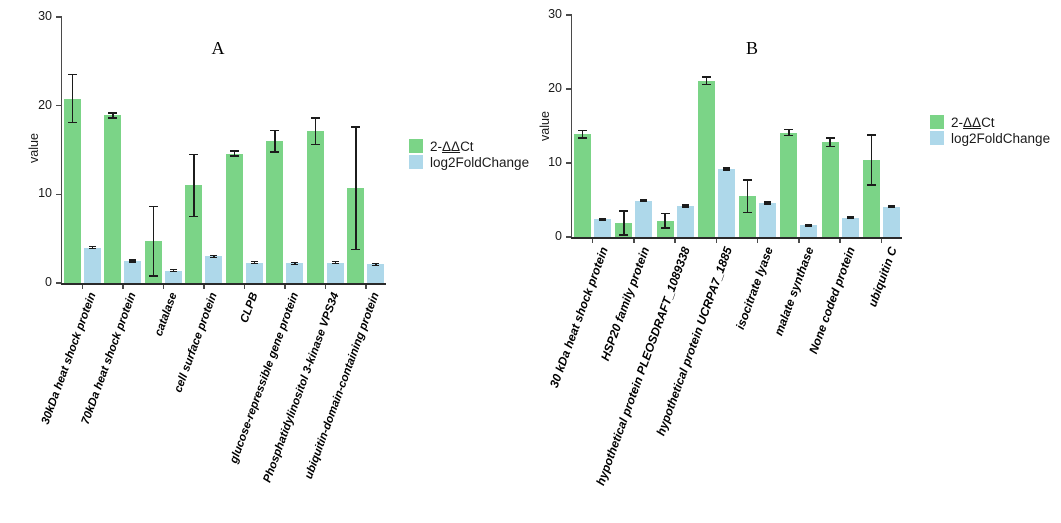 This screenshot has width=1061, height=523. Describe the element at coordinates (754, 288) in the screenshot. I see `x-axis-label: isocitrate lyase` at that location.